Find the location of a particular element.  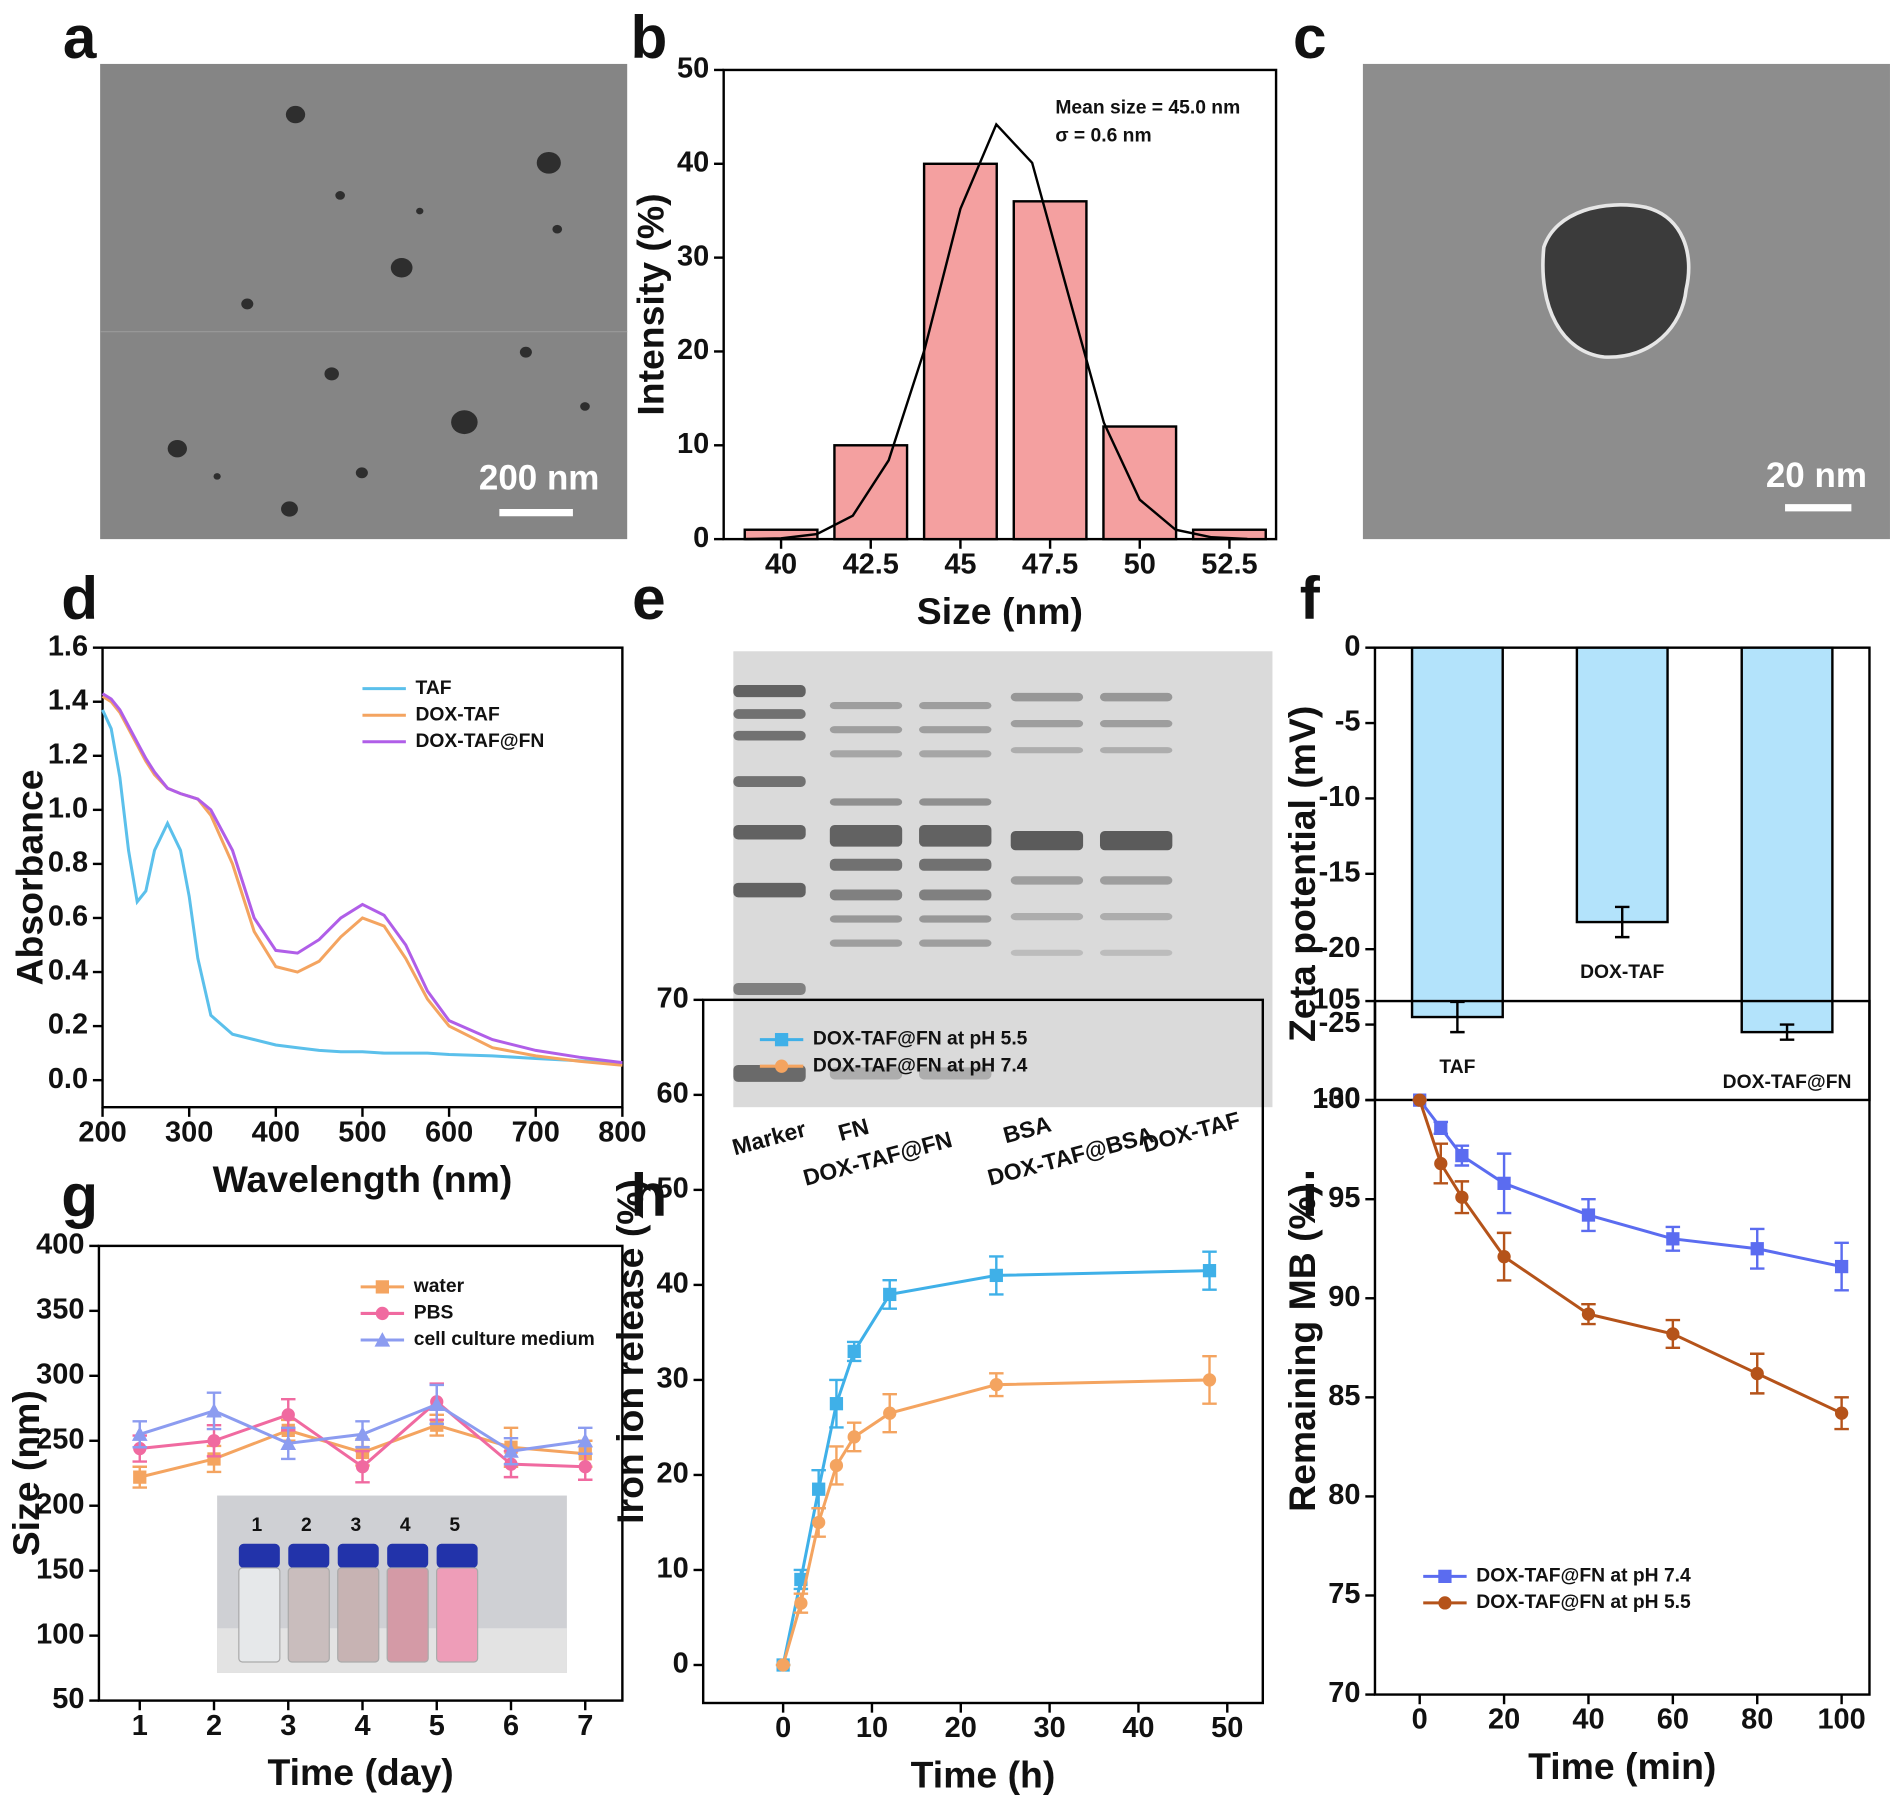

error-bar is located at coordinates (1622, 922).